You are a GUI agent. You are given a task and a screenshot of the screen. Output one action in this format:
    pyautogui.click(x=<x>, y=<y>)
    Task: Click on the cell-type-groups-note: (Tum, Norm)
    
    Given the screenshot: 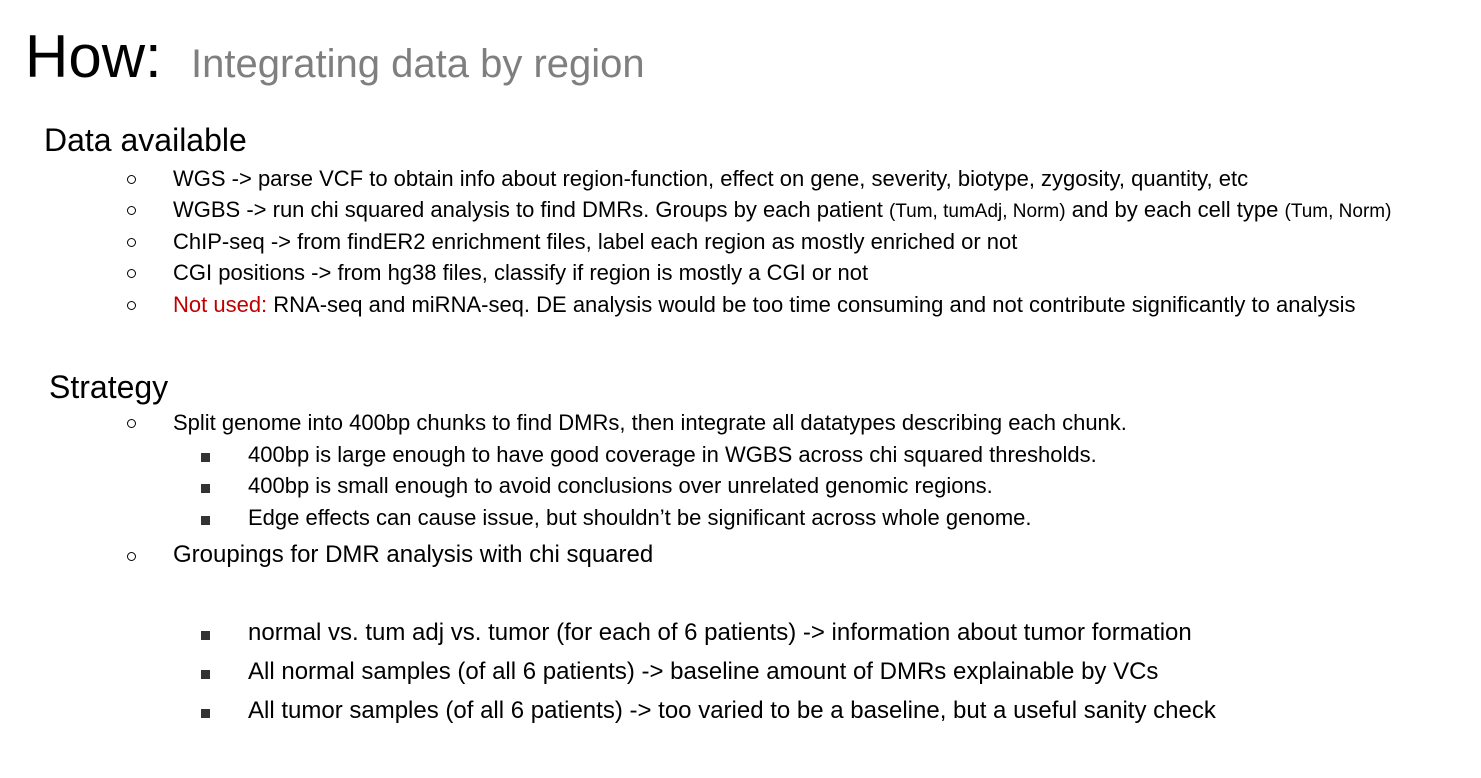 What is the action you would take?
    pyautogui.click(x=1338, y=211)
    